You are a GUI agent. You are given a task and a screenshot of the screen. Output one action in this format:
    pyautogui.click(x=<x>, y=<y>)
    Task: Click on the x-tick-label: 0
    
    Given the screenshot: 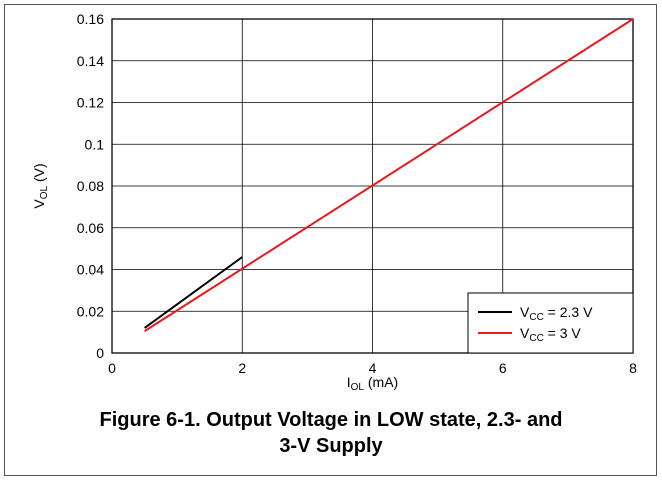 What is the action you would take?
    pyautogui.click(x=112, y=368)
    